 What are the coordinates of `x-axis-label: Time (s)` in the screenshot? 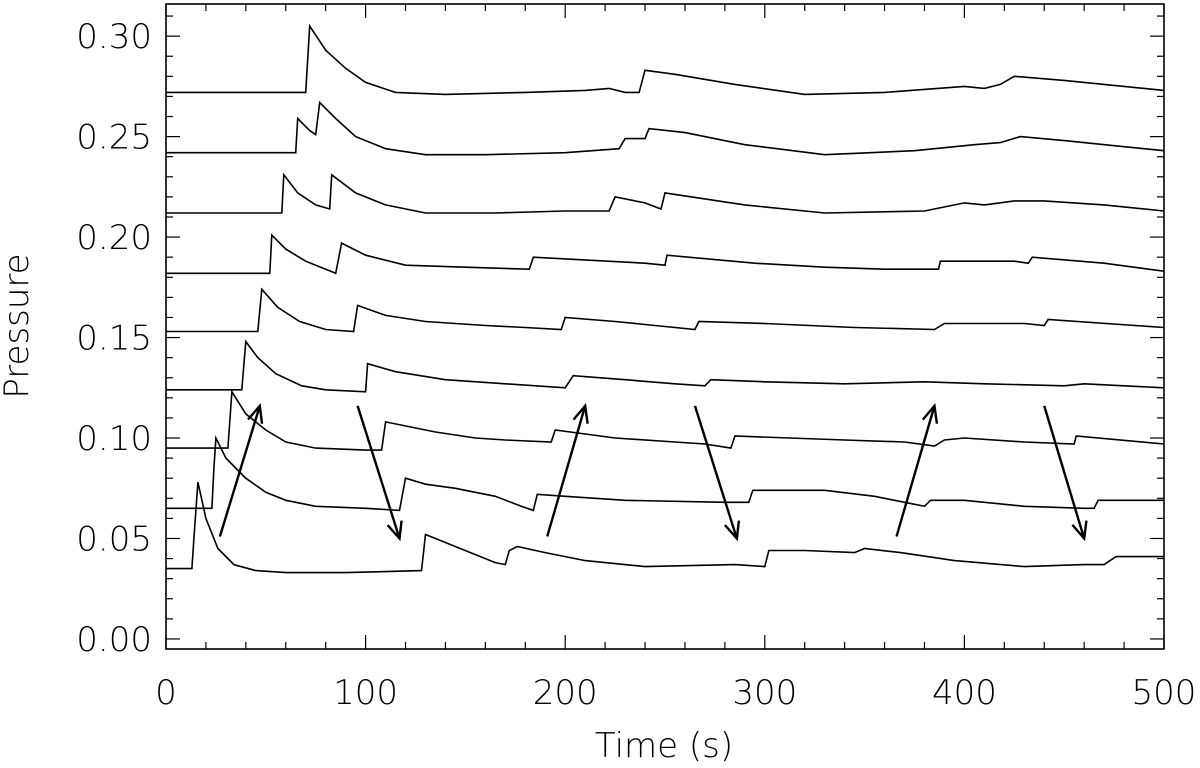 It's located at (664, 746).